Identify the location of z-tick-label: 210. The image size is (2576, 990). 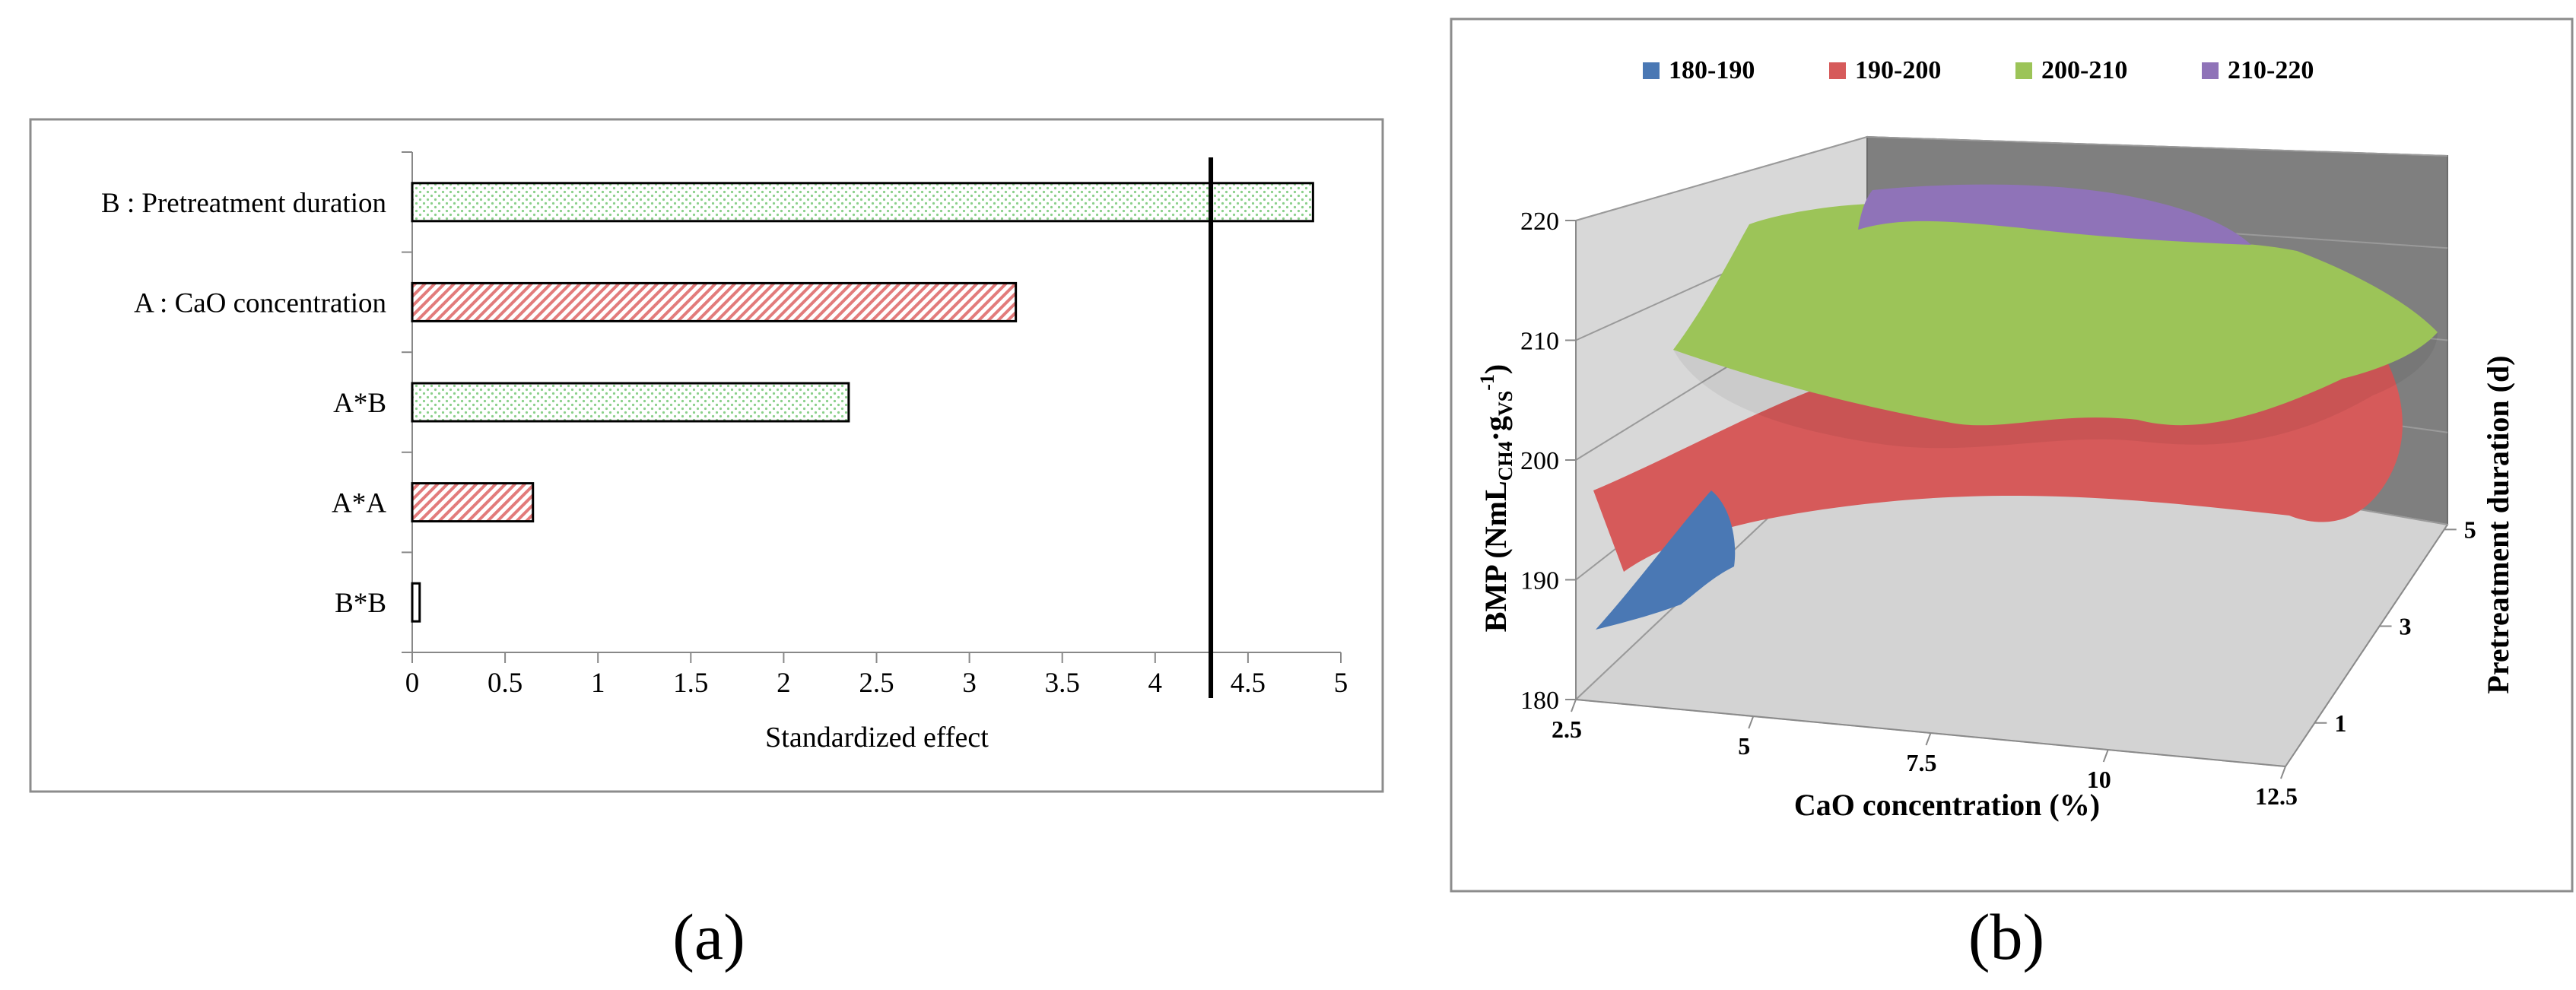
(1539, 342).